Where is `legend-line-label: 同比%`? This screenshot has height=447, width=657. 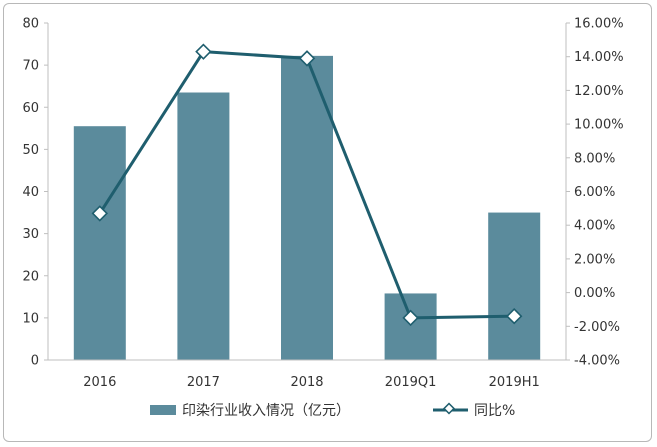
legend-line-label: 同比% is located at coordinates (494, 411).